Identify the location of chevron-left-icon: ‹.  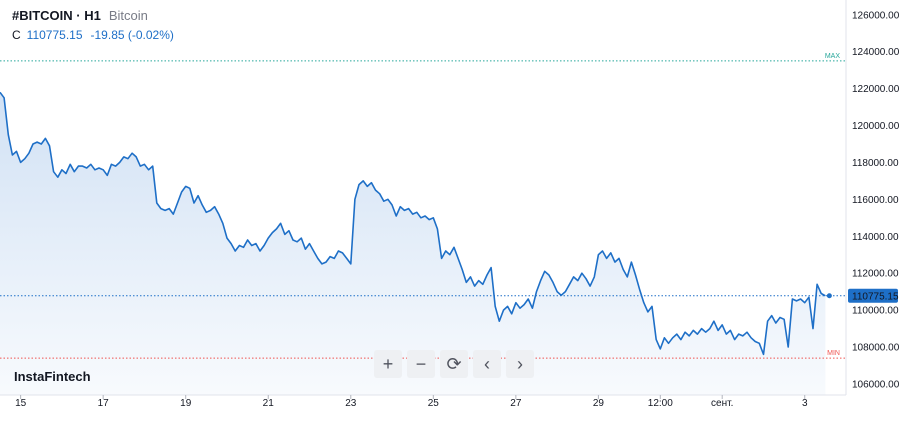
(487, 364).